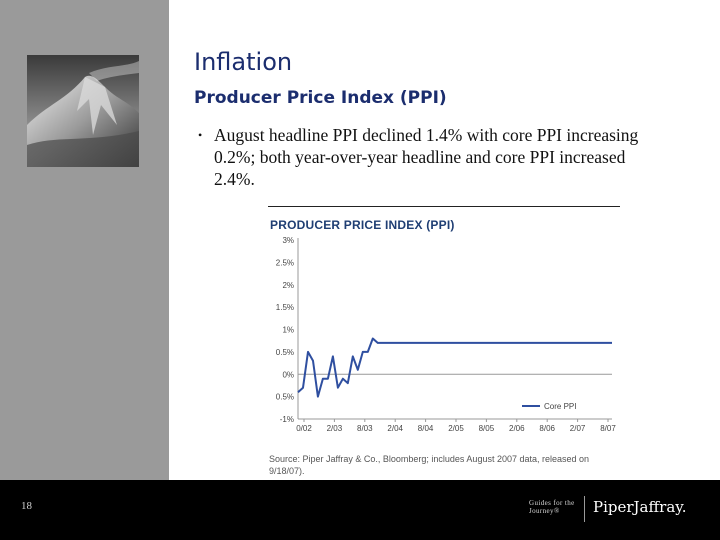  What do you see at coordinates (287, 419) in the screenshot?
I see `y-tick-label: -1%` at bounding box center [287, 419].